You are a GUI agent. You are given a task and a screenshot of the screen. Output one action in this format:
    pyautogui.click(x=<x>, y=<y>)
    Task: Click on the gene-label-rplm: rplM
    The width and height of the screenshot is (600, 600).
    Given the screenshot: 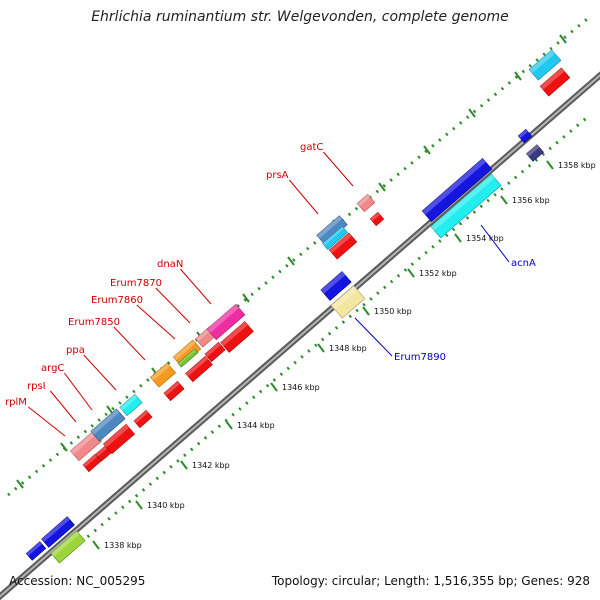 What is the action you would take?
    pyautogui.click(x=16, y=402)
    